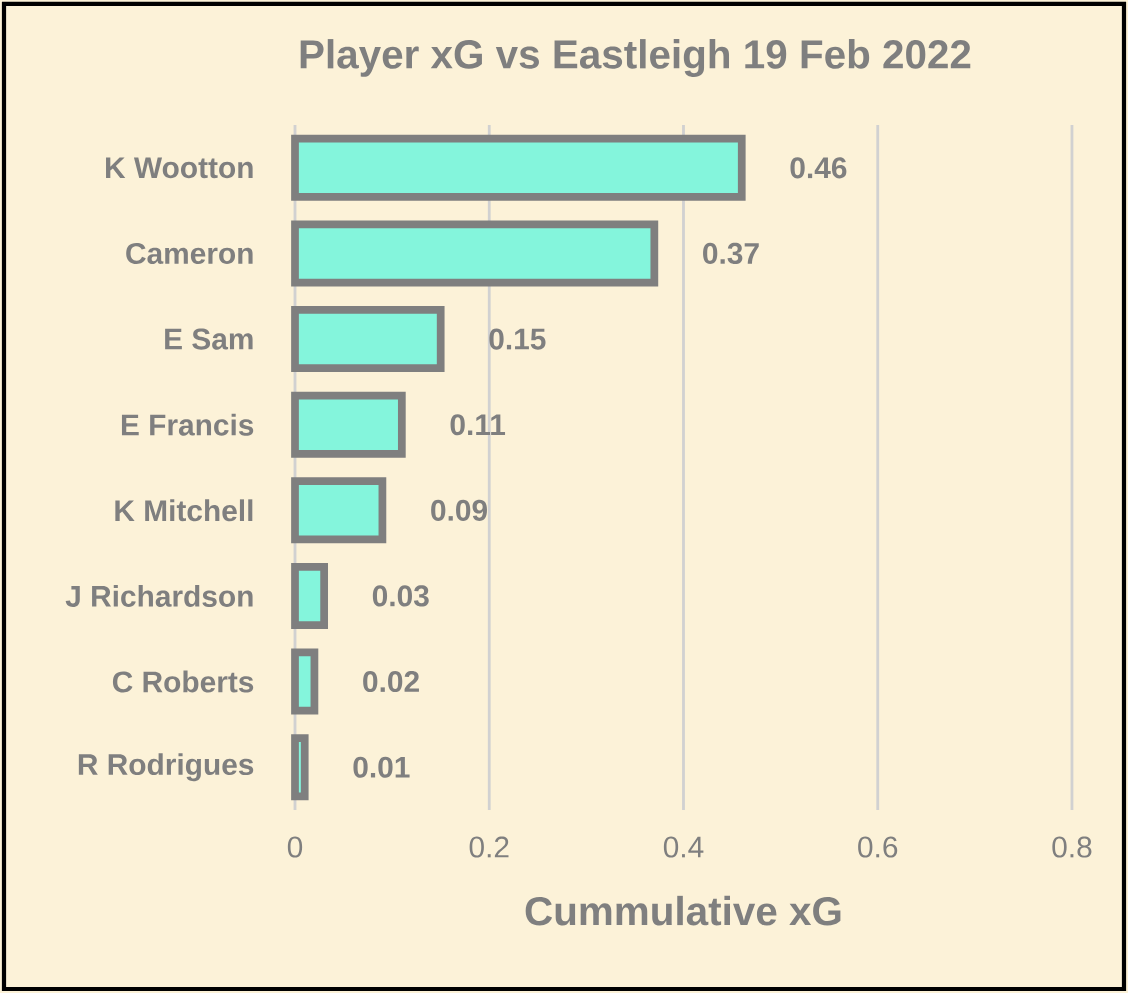 Image resolution: width=1128 pixels, height=993 pixels. What do you see at coordinates (159, 595) in the screenshot?
I see `y-tick-label: J Richardson` at bounding box center [159, 595].